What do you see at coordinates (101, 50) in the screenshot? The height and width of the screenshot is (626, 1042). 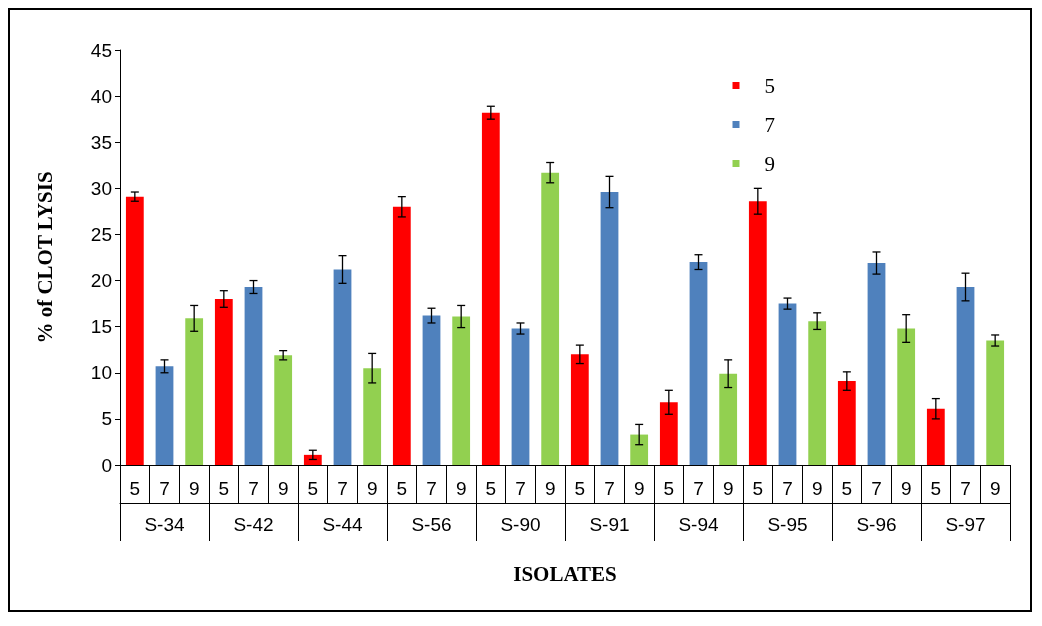 I see `y-tick-label: 45` at bounding box center [101, 50].